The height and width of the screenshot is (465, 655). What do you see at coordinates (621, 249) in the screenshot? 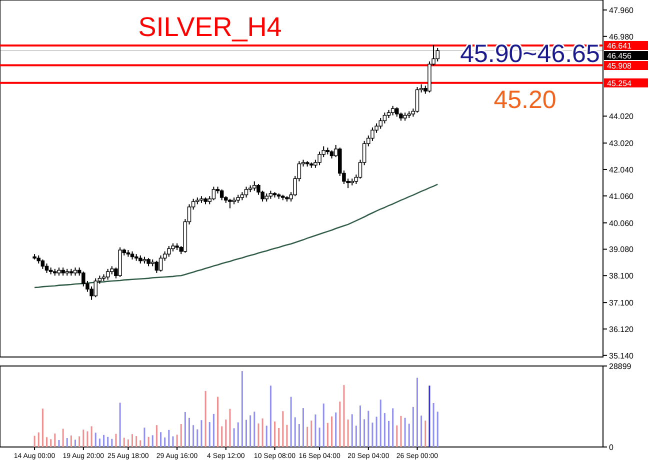
I see `y-tick-label: 39.080` at bounding box center [621, 249].